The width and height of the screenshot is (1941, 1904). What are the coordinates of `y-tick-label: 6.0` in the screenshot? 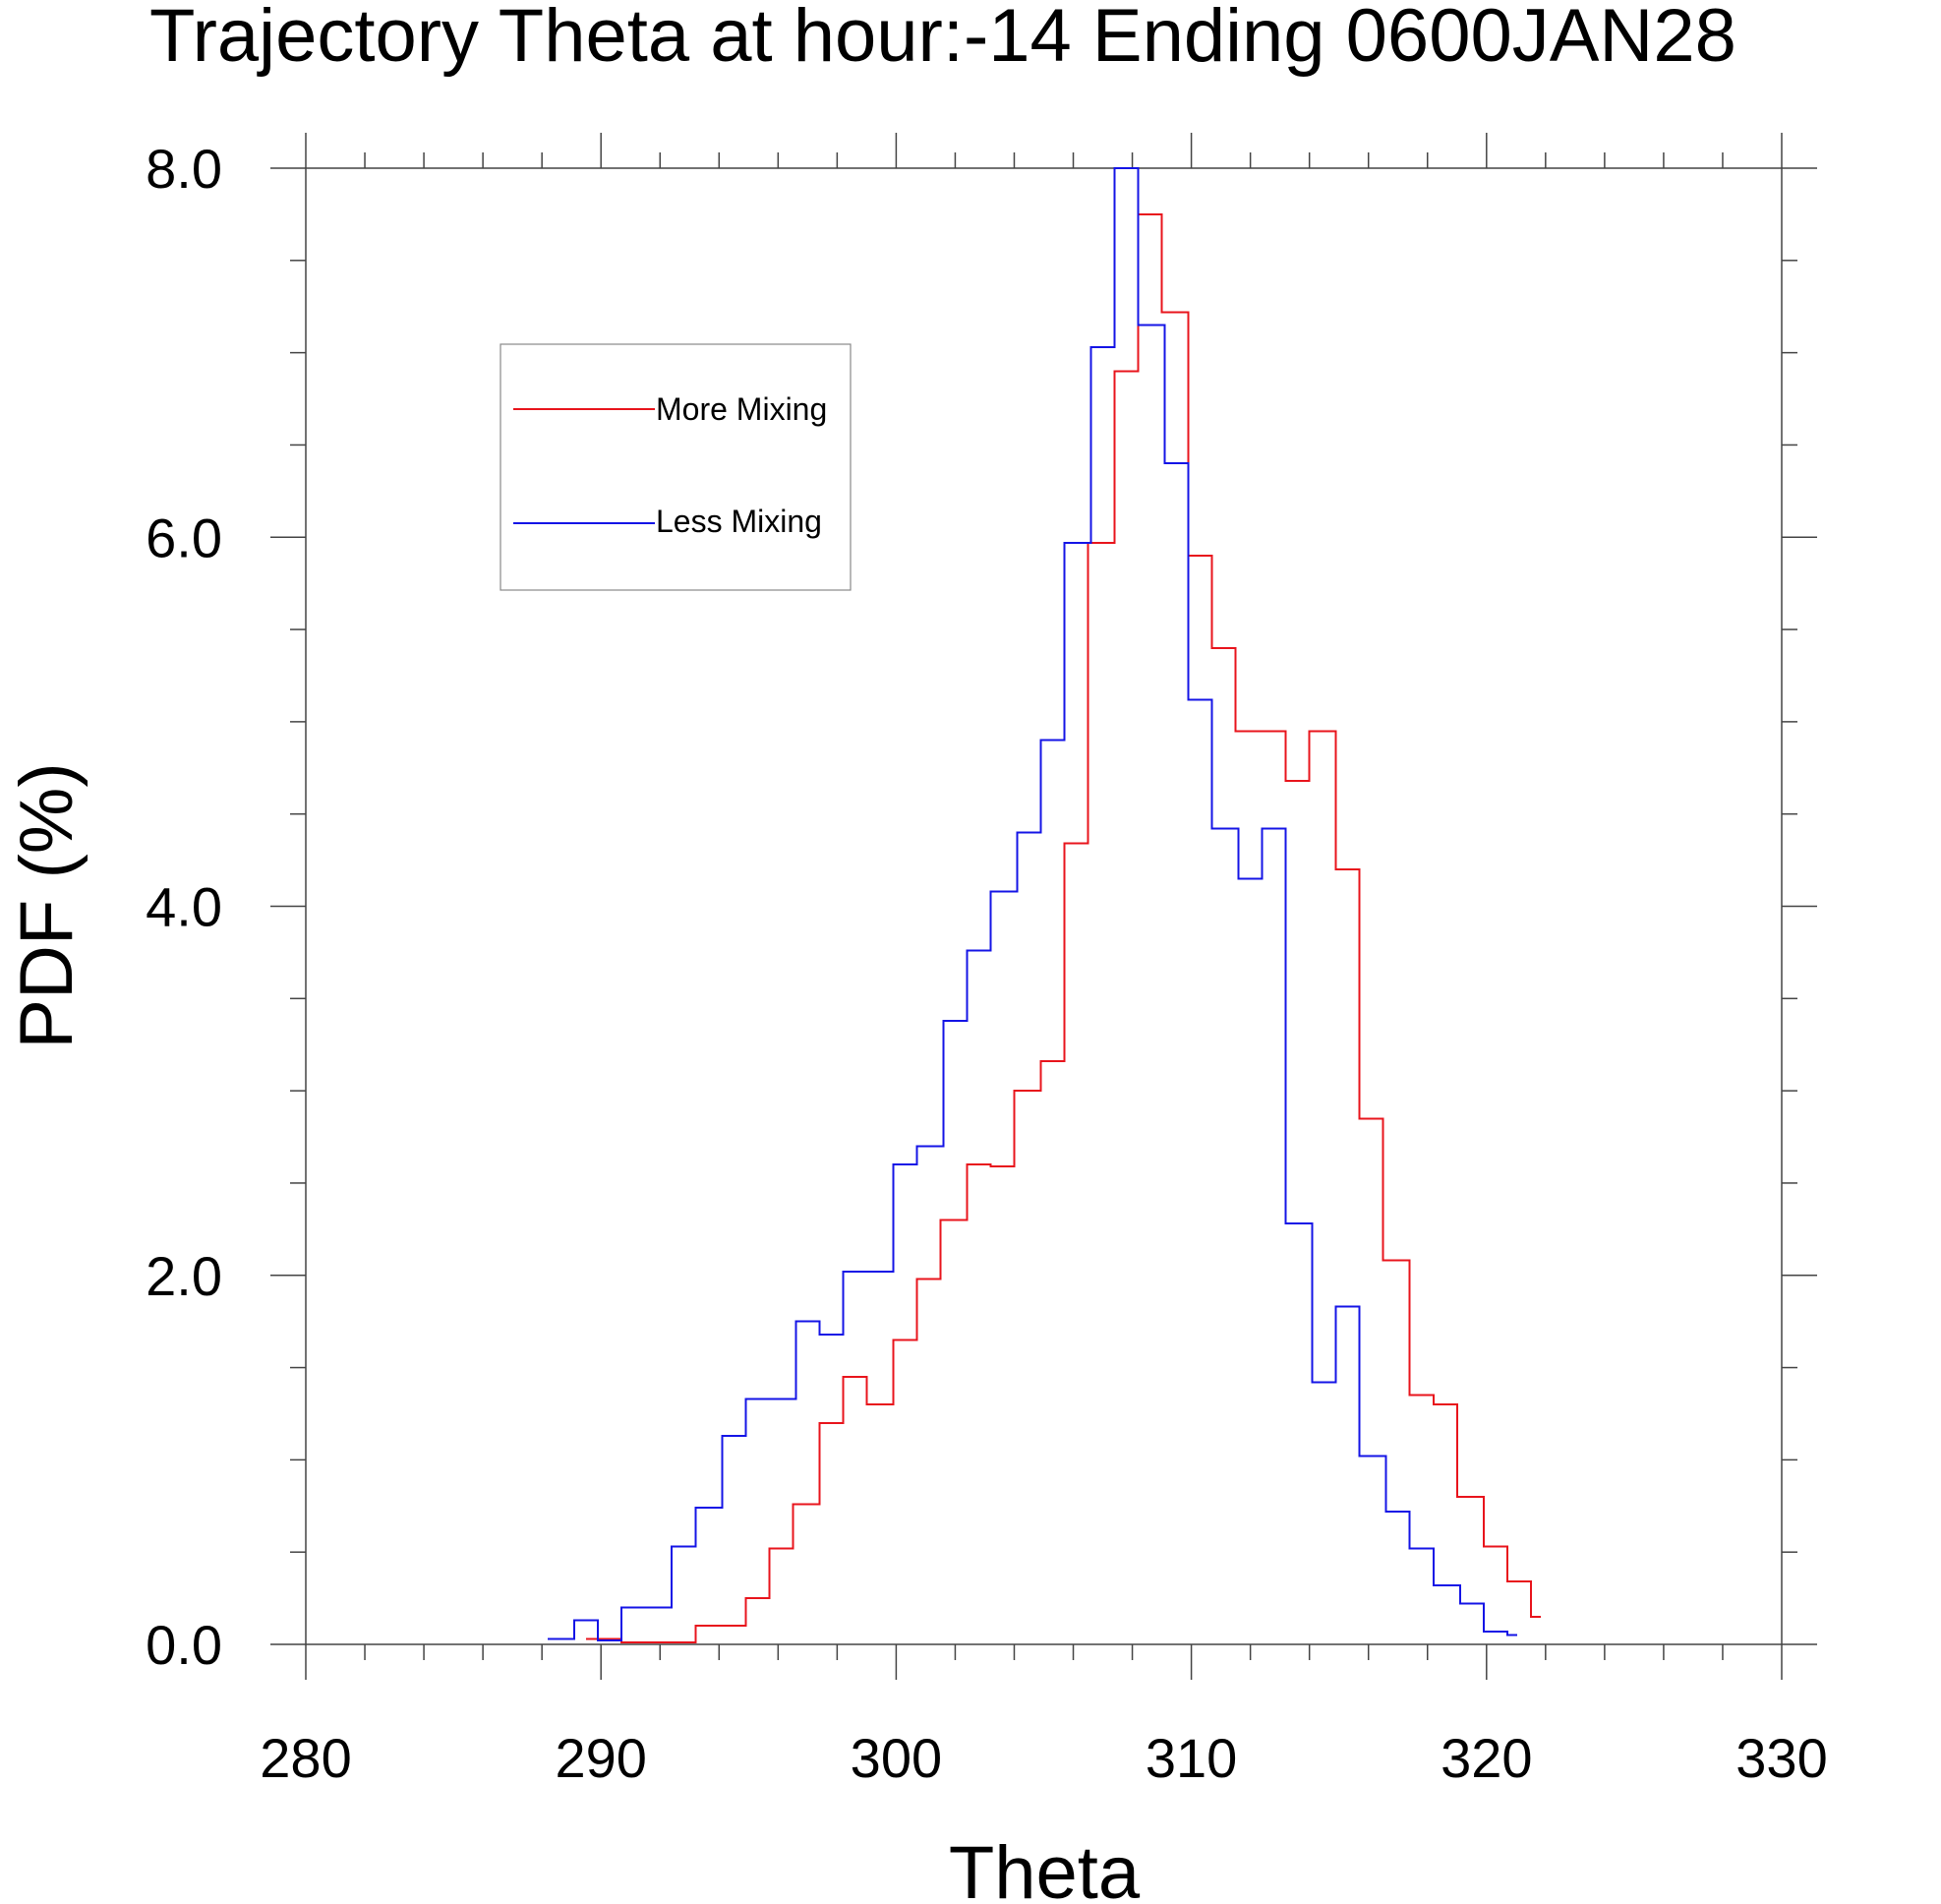 It's located at (184, 537).